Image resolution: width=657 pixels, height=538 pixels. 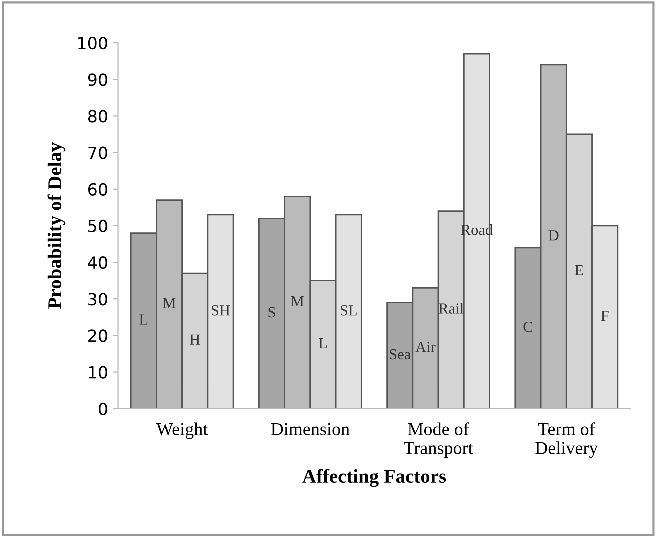 I want to click on data-label: Sea, so click(x=400, y=354).